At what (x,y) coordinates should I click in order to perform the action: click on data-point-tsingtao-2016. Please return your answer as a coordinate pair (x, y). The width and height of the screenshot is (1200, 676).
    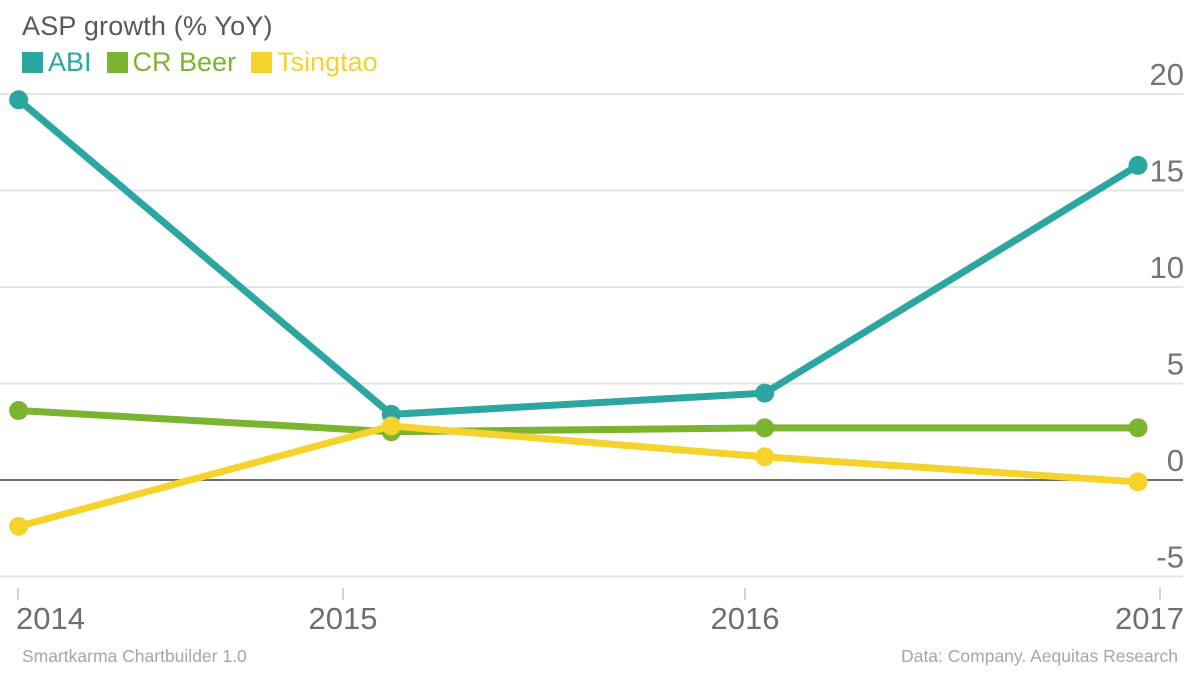
    Looking at the image, I should click on (765, 457).